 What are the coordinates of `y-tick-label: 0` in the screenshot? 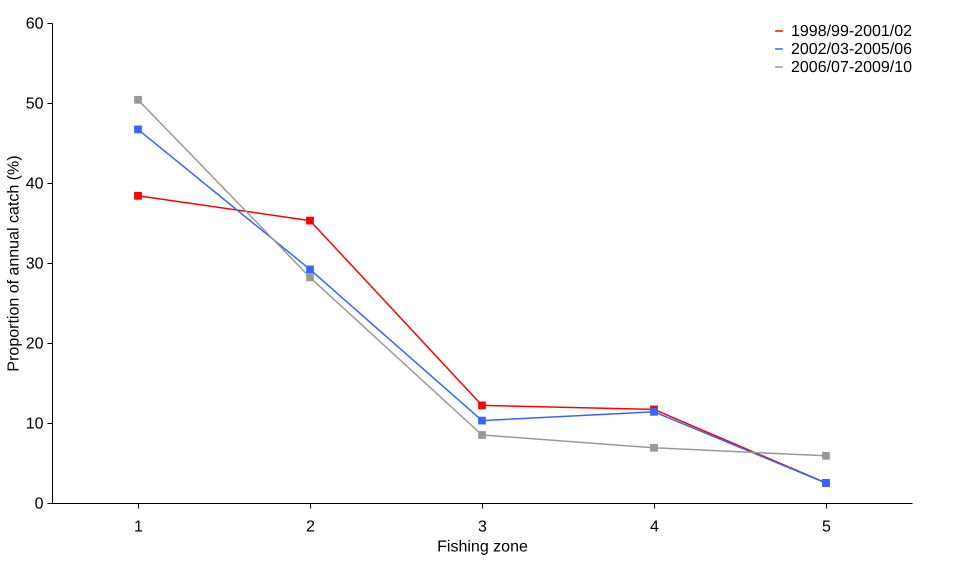 It's located at (39, 504).